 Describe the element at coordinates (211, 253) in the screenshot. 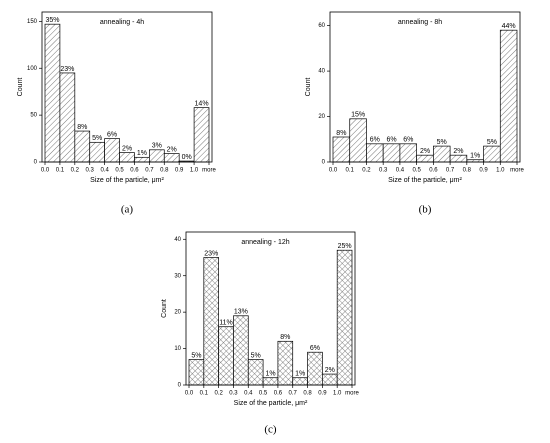

I see `percent-label: 23%` at that location.